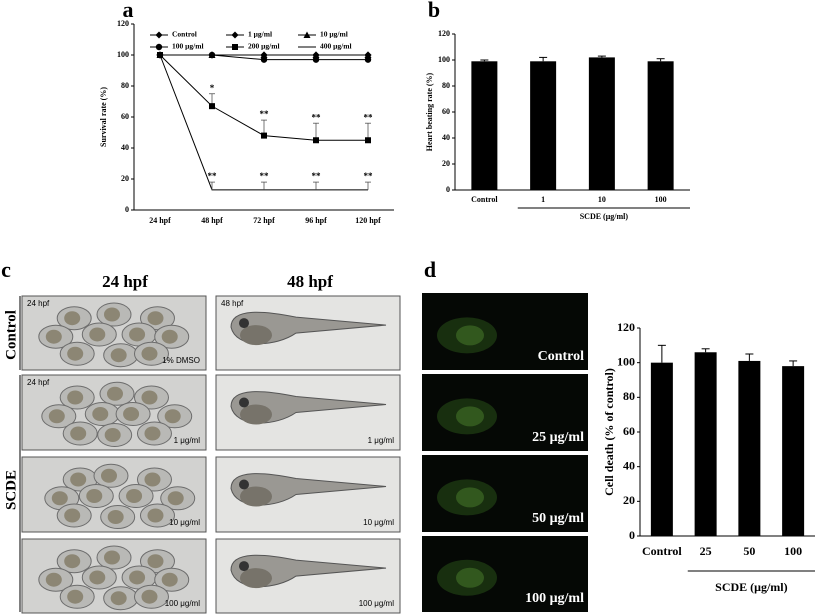 The height and width of the screenshot is (615, 827). What do you see at coordinates (264, 220) in the screenshot?
I see `x-tick-label: 72 hpf` at bounding box center [264, 220].